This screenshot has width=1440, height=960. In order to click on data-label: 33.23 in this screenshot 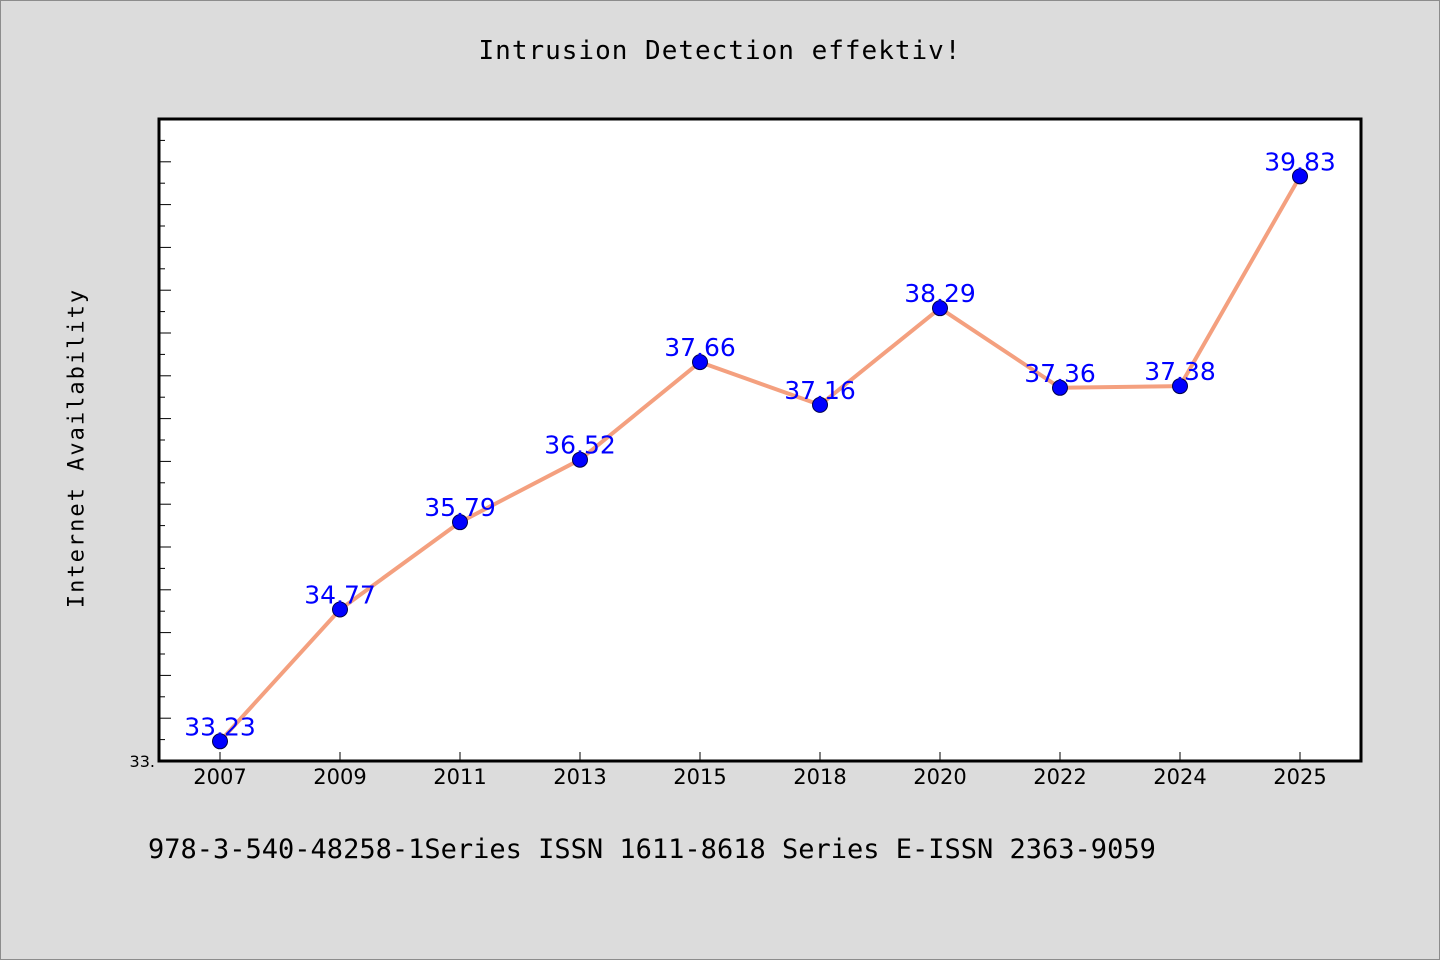, I will do `click(220, 726)`.